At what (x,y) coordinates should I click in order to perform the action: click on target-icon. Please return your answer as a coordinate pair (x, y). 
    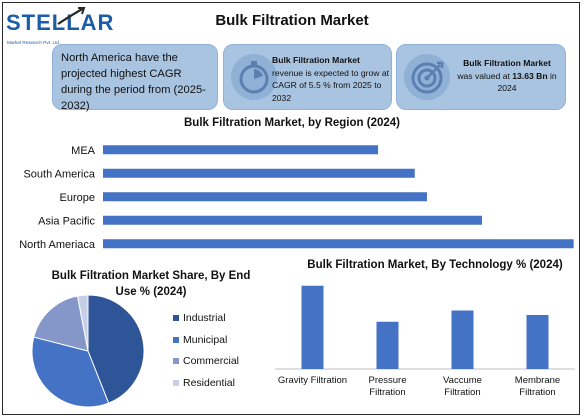
    Looking at the image, I should click on (427, 77).